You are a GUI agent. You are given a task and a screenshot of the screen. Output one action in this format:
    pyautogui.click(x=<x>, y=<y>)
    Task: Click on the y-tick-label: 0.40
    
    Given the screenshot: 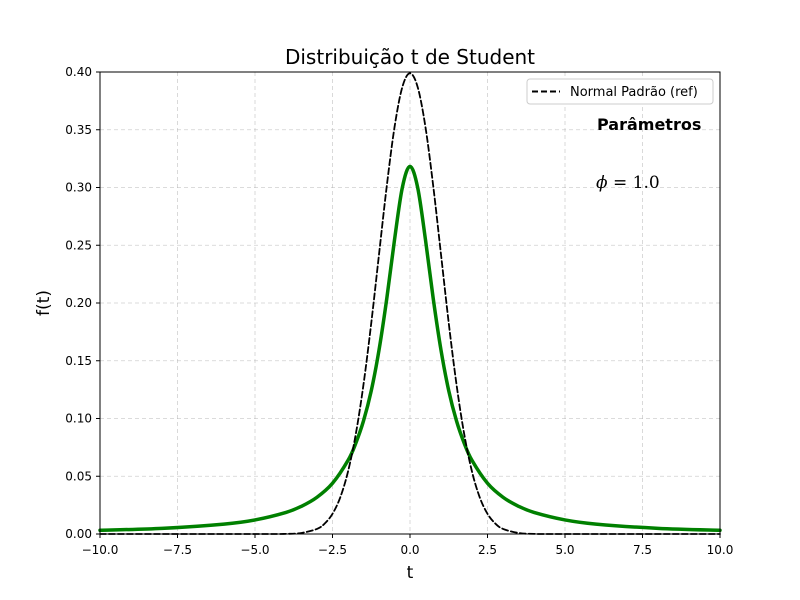 What is the action you would take?
    pyautogui.click(x=78, y=72)
    